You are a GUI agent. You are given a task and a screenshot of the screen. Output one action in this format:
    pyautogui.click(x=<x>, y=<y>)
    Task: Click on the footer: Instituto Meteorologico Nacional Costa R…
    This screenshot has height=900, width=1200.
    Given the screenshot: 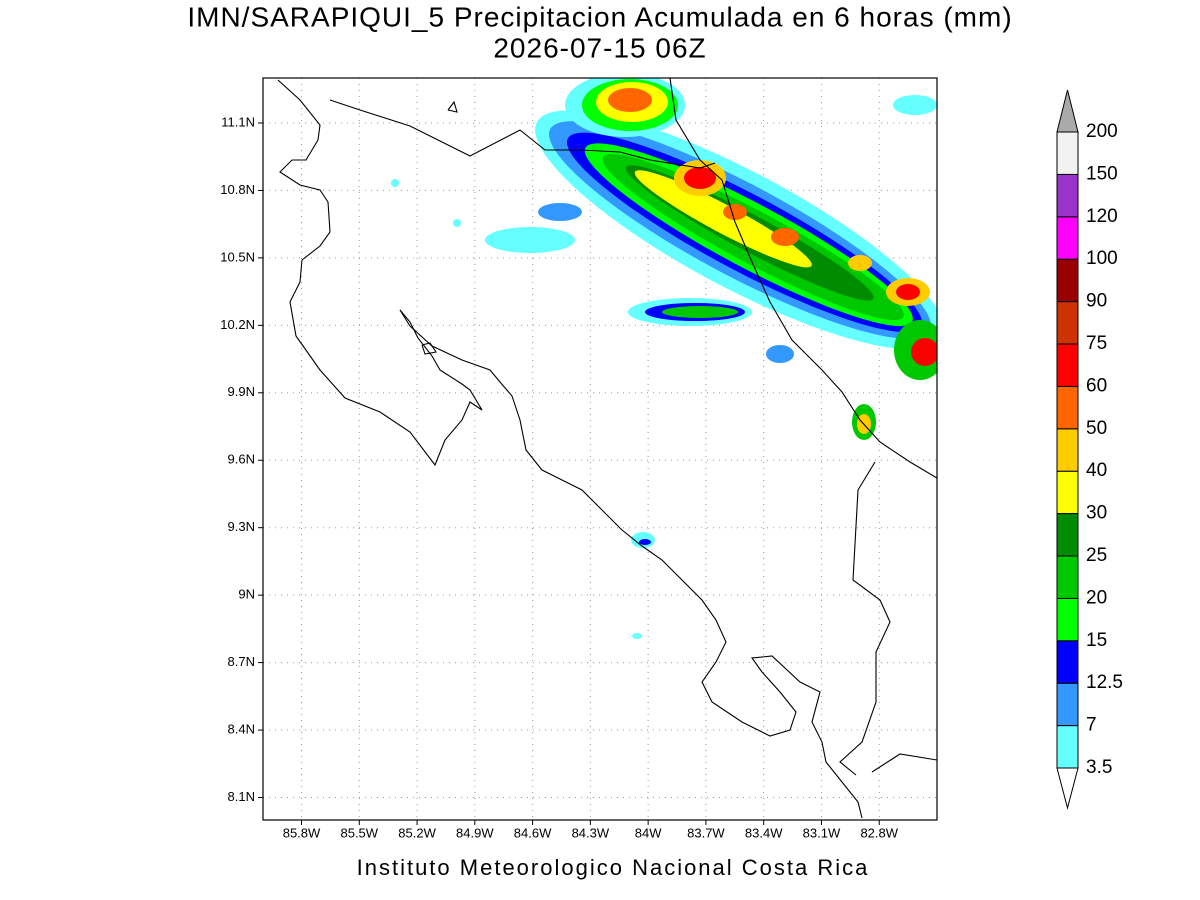 What is the action you would take?
    pyautogui.click(x=613, y=867)
    